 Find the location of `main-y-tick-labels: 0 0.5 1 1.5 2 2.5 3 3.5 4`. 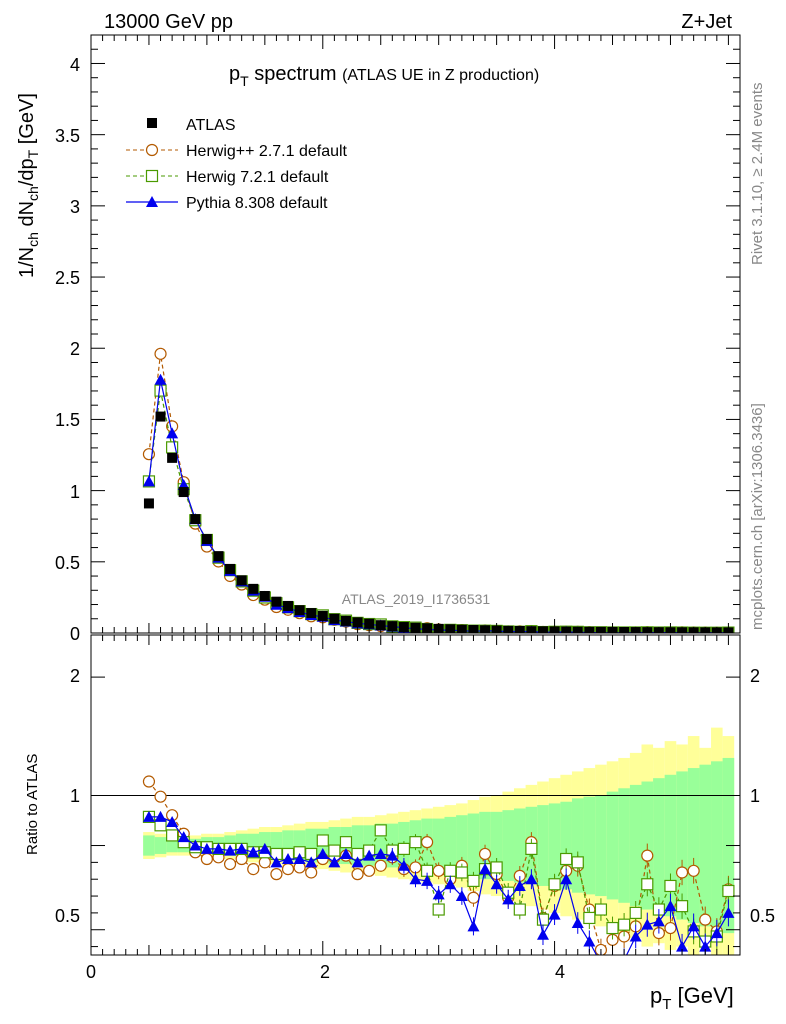

main-y-tick-labels: 0 0.5 1 1.5 2 2.5 3 3.5 4 is located at coordinates (67, 349).